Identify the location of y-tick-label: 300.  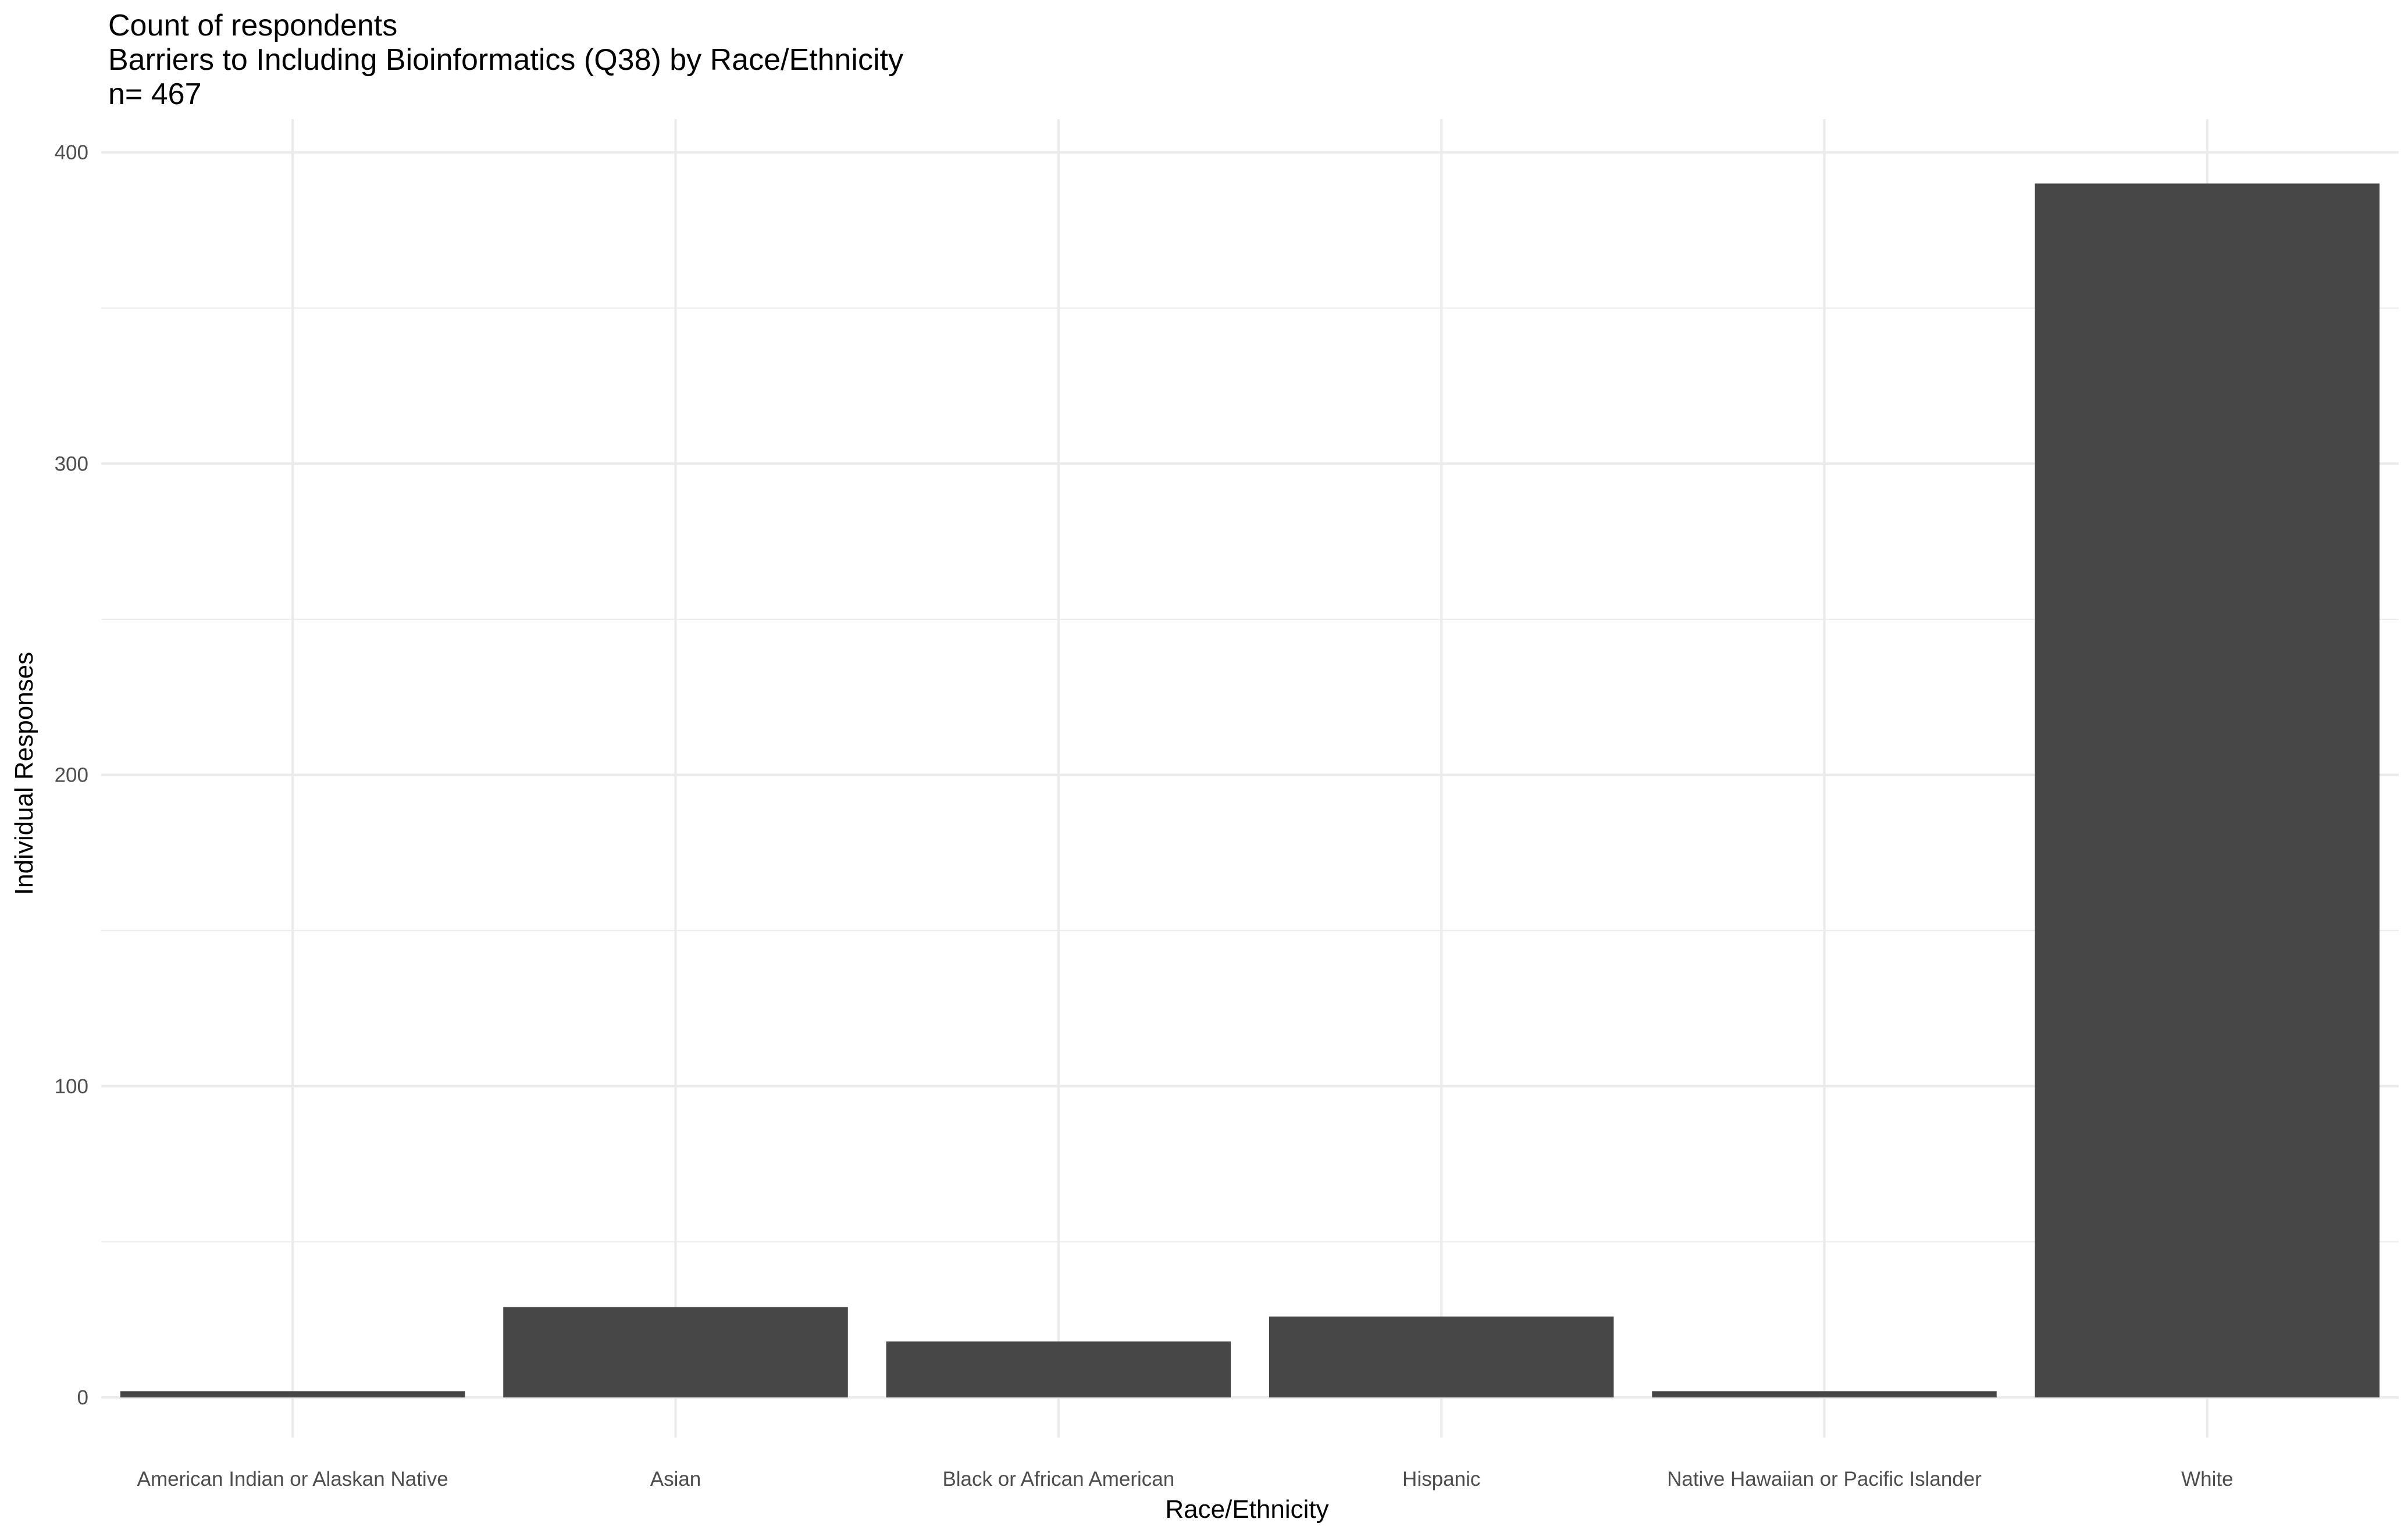
(71, 463).